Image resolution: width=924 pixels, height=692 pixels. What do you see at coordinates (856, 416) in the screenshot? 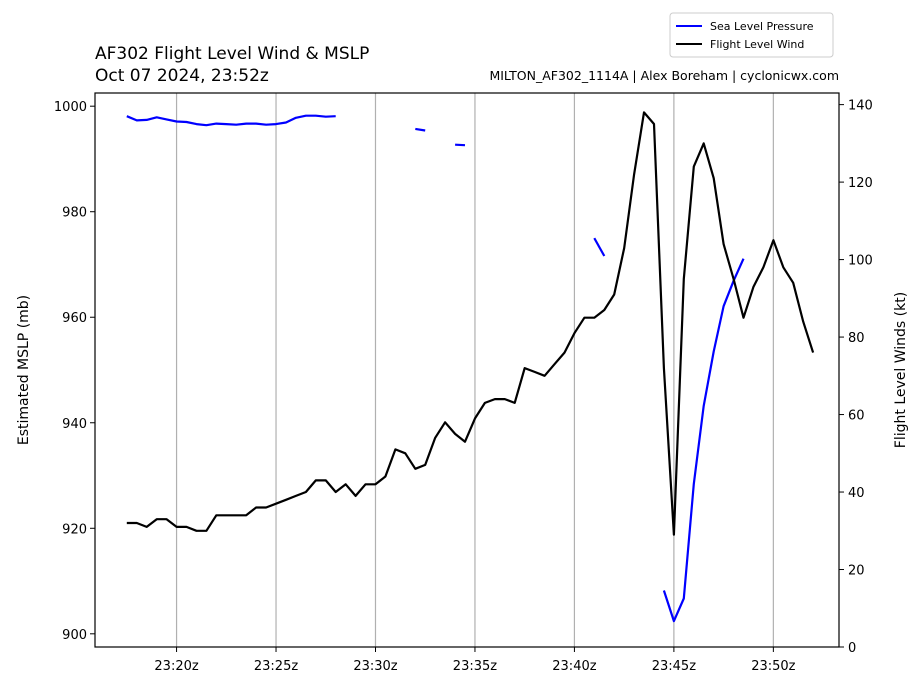
I see `y-right-tick-label: 60` at bounding box center [856, 416].